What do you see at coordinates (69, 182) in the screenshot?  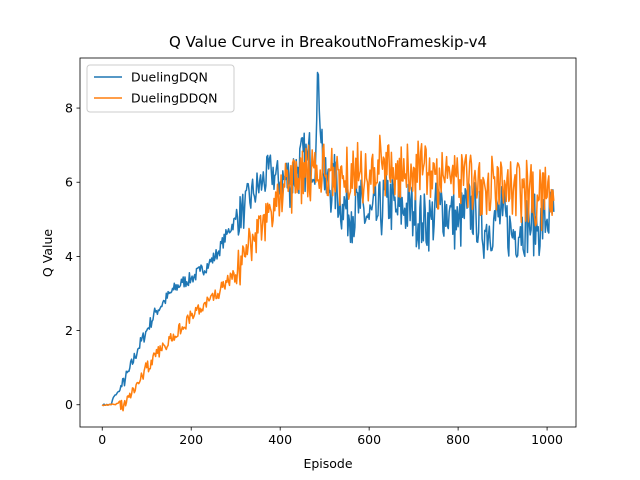 I see `y-tick-label: 6` at bounding box center [69, 182].